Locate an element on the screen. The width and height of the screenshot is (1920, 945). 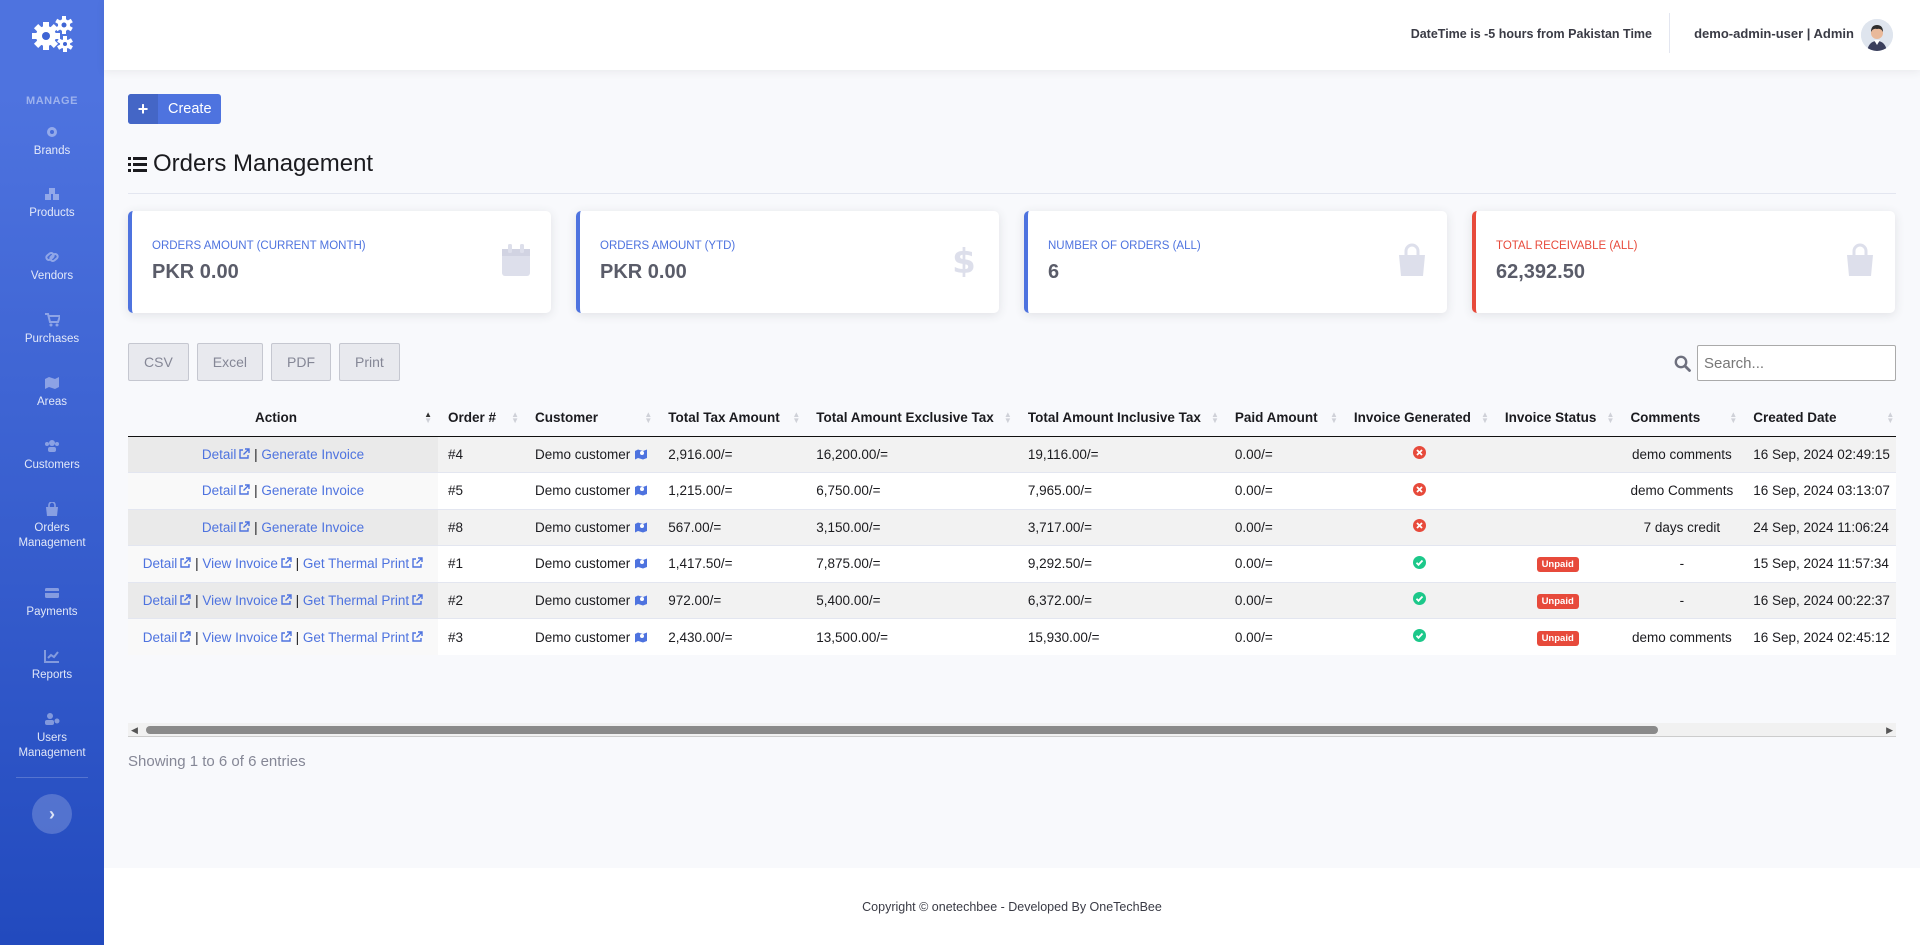
page-title: Orders Management is located at coordinates (250, 164).